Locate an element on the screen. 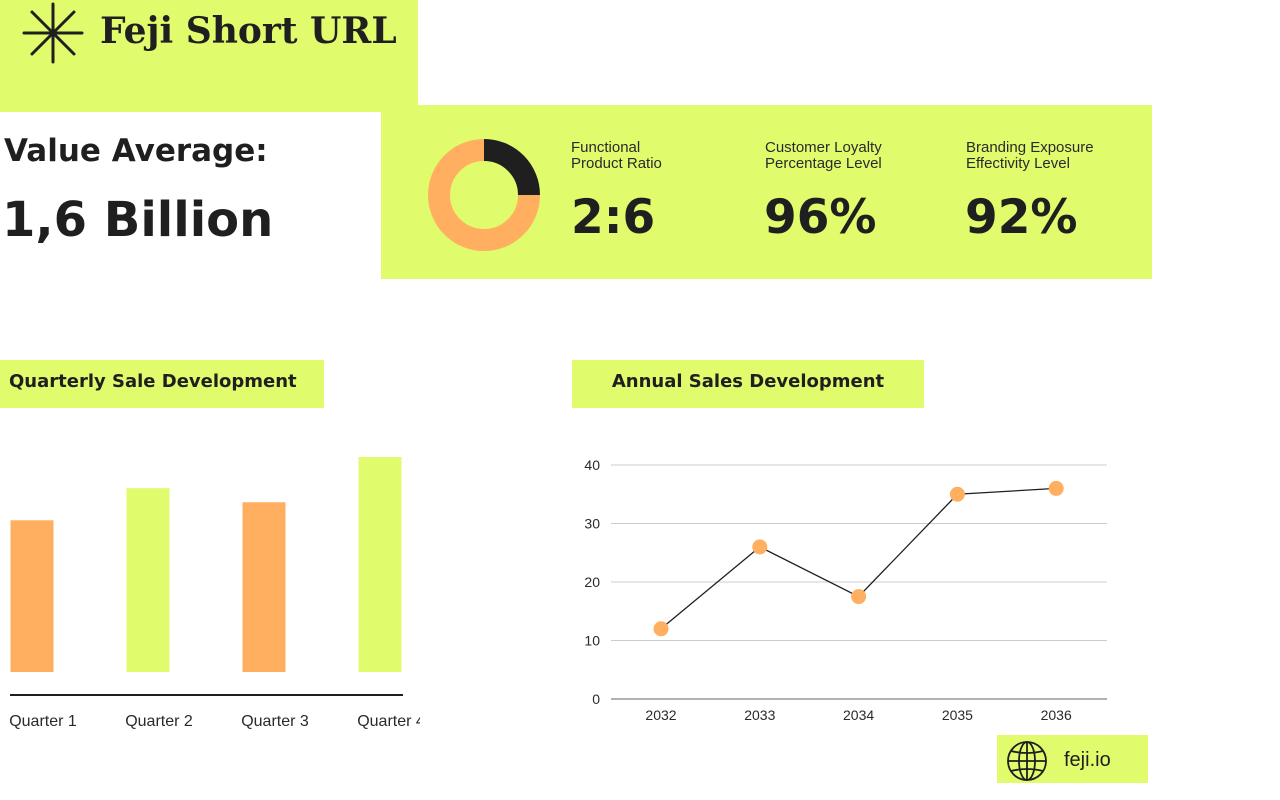 The height and width of the screenshot is (800, 1280). kpi-value-functional-ratio: 2:6 is located at coordinates (613, 217).